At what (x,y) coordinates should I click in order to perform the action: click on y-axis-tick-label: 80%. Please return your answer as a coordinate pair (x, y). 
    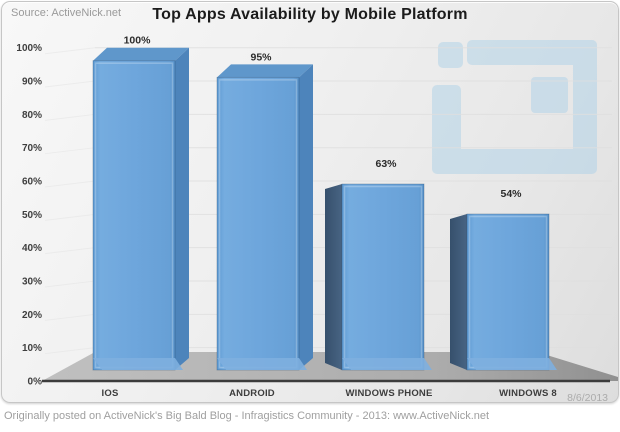
    Looking at the image, I should click on (32, 115).